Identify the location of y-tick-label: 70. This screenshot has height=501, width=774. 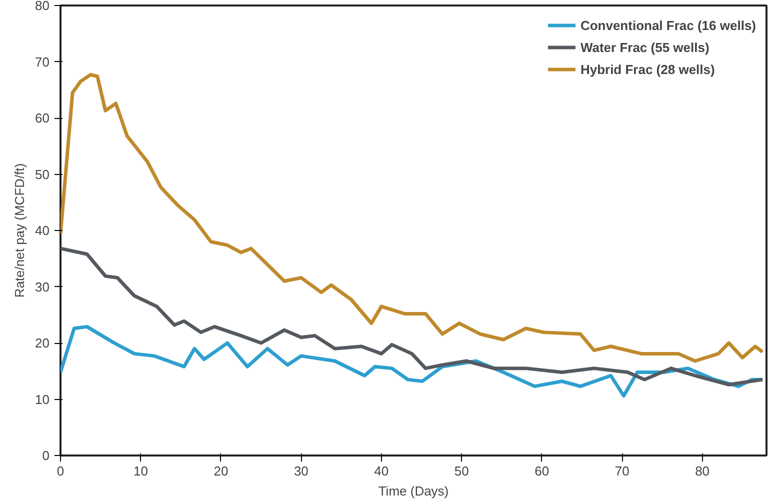
(42, 62).